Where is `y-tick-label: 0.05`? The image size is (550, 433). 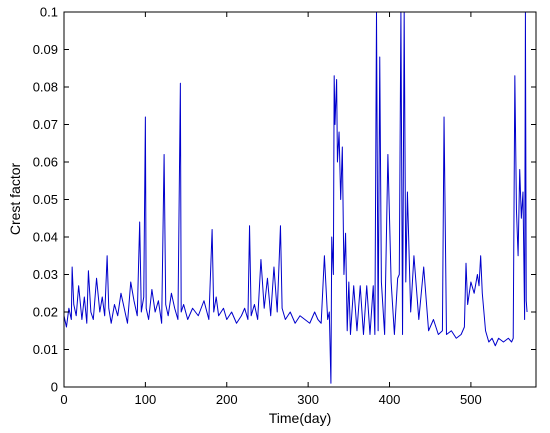 y-tick-label: 0.05 is located at coordinates (45, 199).